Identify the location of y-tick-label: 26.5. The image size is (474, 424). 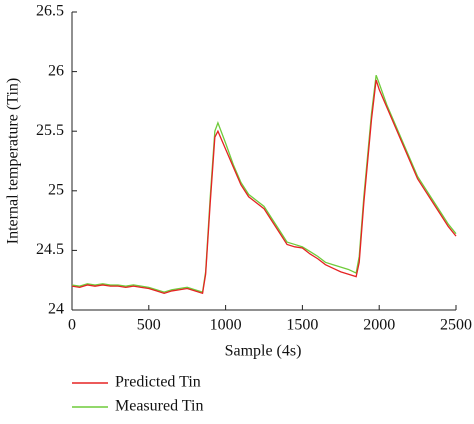
(50, 11).